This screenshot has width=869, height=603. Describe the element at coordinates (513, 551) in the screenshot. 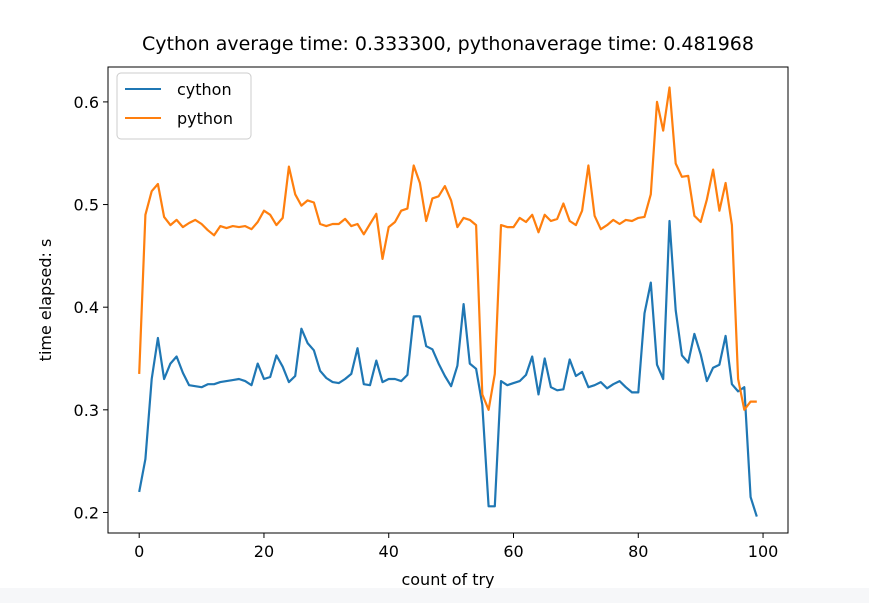

I see `x-tick-label: 60` at that location.